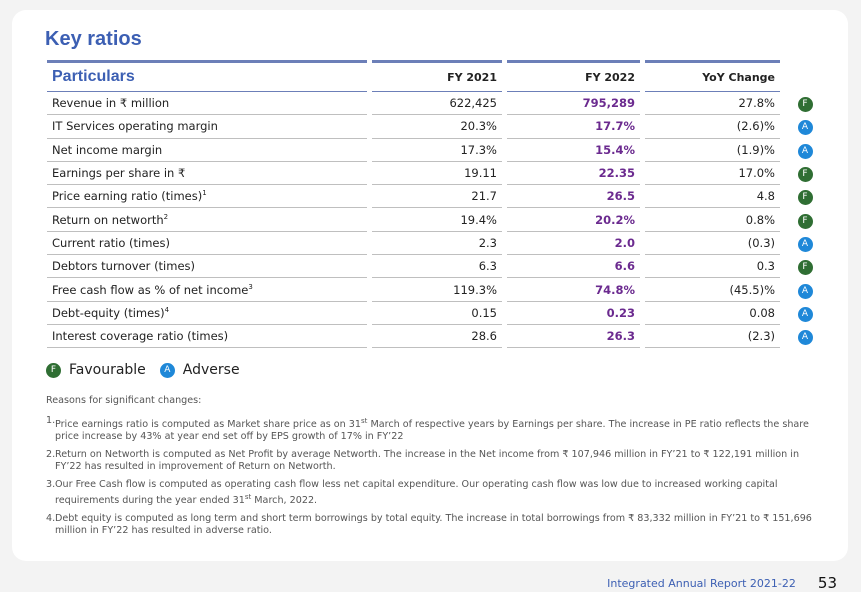 This screenshot has width=861, height=592. I want to click on column-header: FY 2021, so click(437, 76).